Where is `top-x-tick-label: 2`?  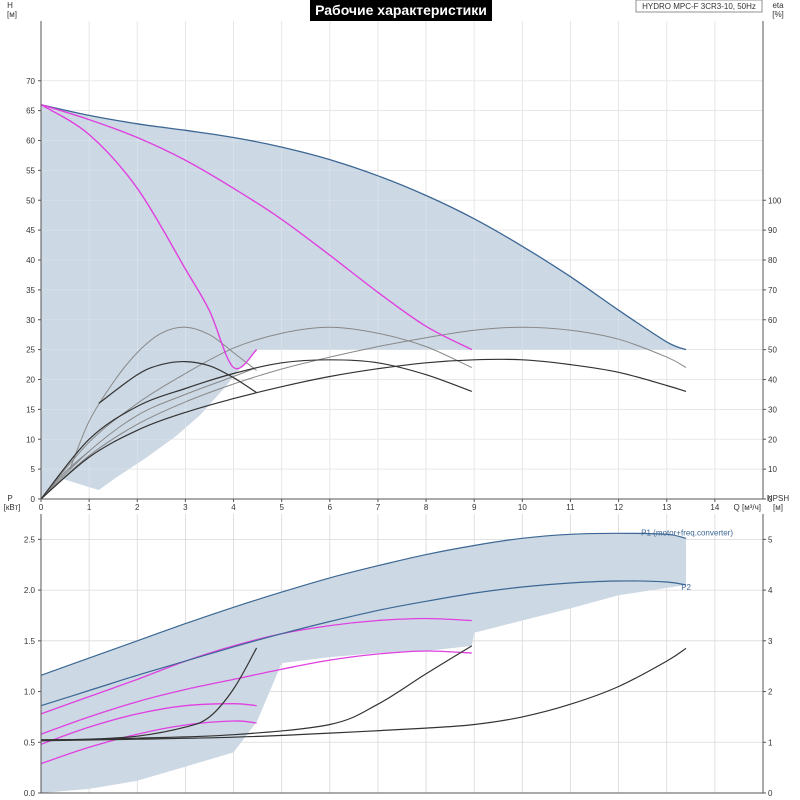 top-x-tick-label: 2 is located at coordinates (137, 507).